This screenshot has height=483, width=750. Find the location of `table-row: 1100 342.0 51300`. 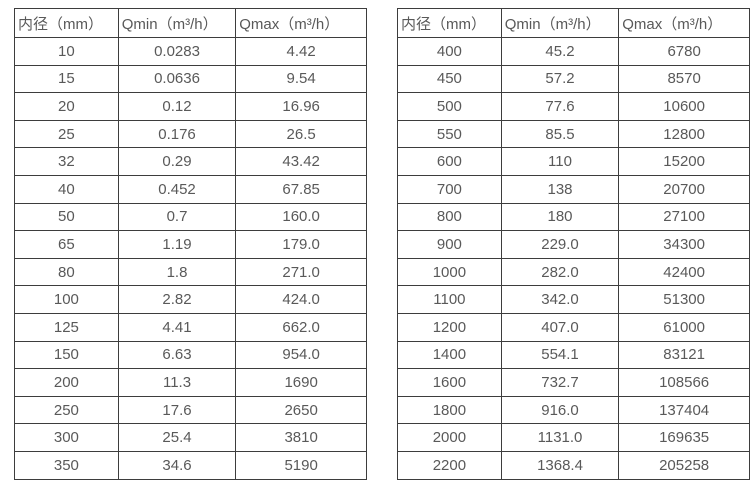

table-row: 1100 342.0 51300 is located at coordinates (573, 299).